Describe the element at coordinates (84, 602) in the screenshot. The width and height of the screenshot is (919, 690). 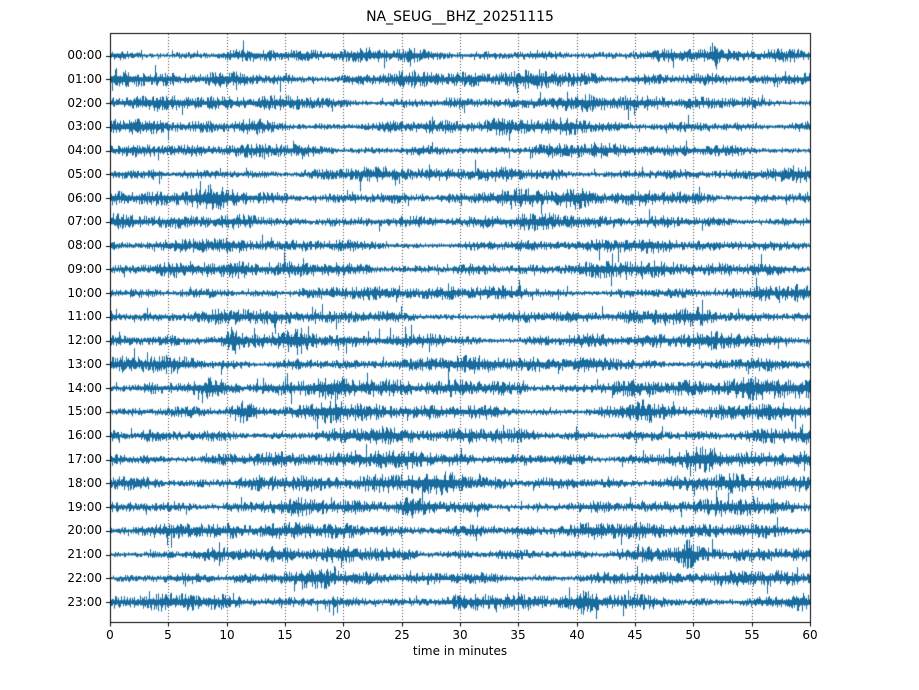
I see `y-tick-label: 23:00` at that location.